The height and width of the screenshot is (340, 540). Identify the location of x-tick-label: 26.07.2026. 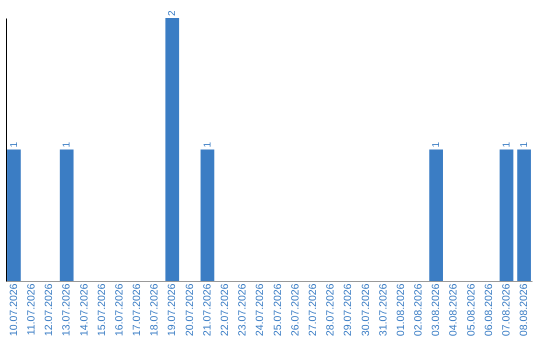
(295, 309).